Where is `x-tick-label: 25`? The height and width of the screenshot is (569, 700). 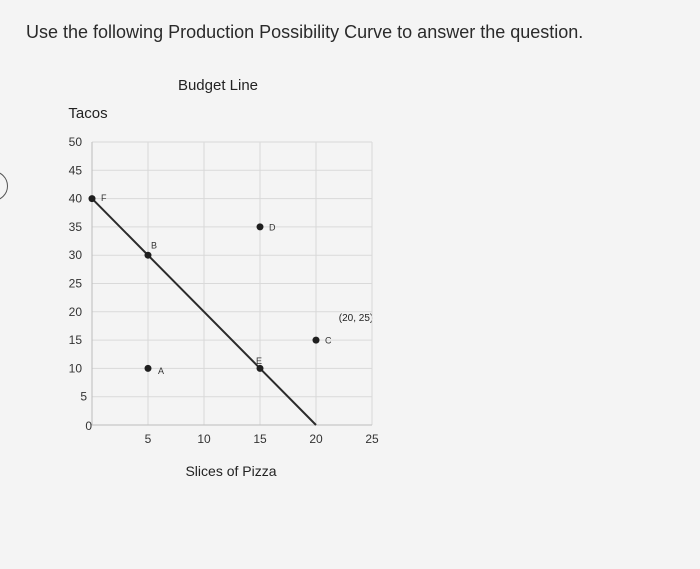
x-tick-label: 25 is located at coordinates (372, 439).